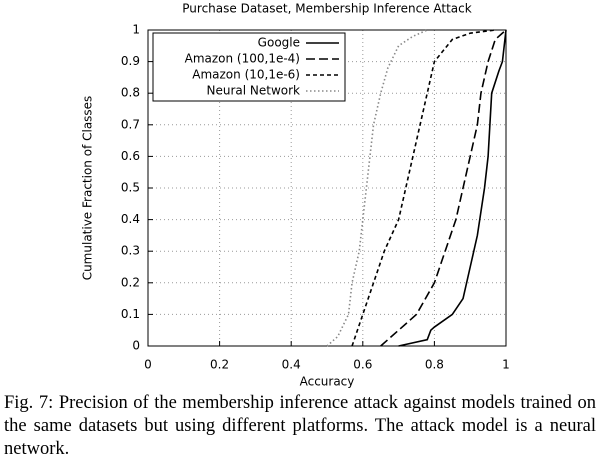  Describe the element at coordinates (130, 314) in the screenshot. I see `y-tick-label: 0.1` at that location.